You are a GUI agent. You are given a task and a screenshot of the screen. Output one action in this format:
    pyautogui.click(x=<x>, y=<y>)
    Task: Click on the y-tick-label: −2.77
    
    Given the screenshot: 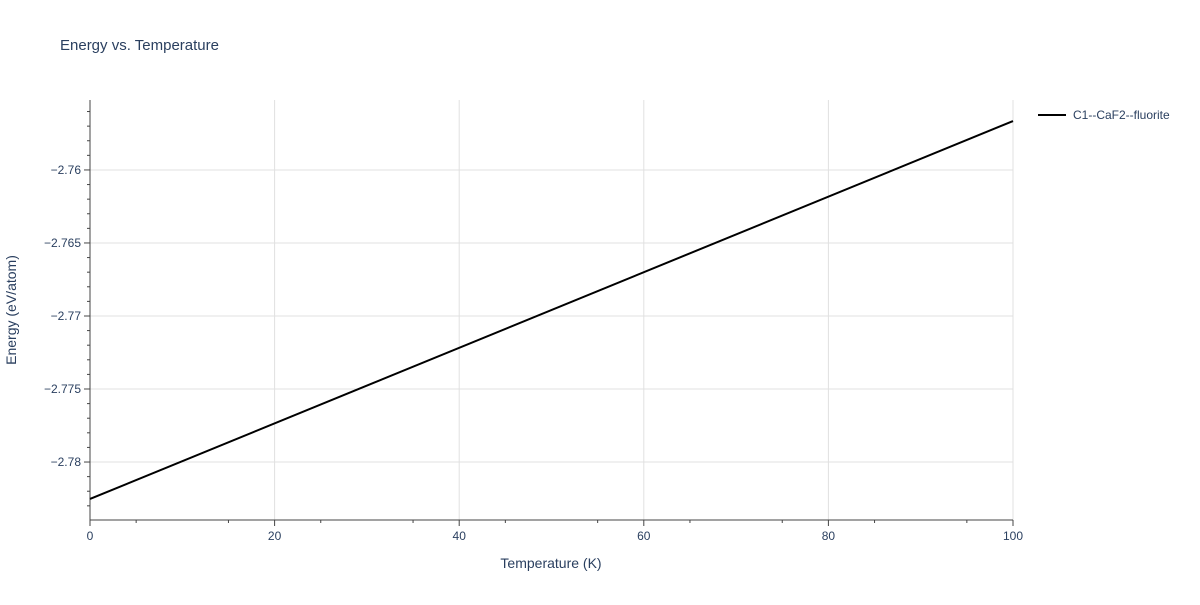 What is the action you would take?
    pyautogui.click(x=66, y=316)
    